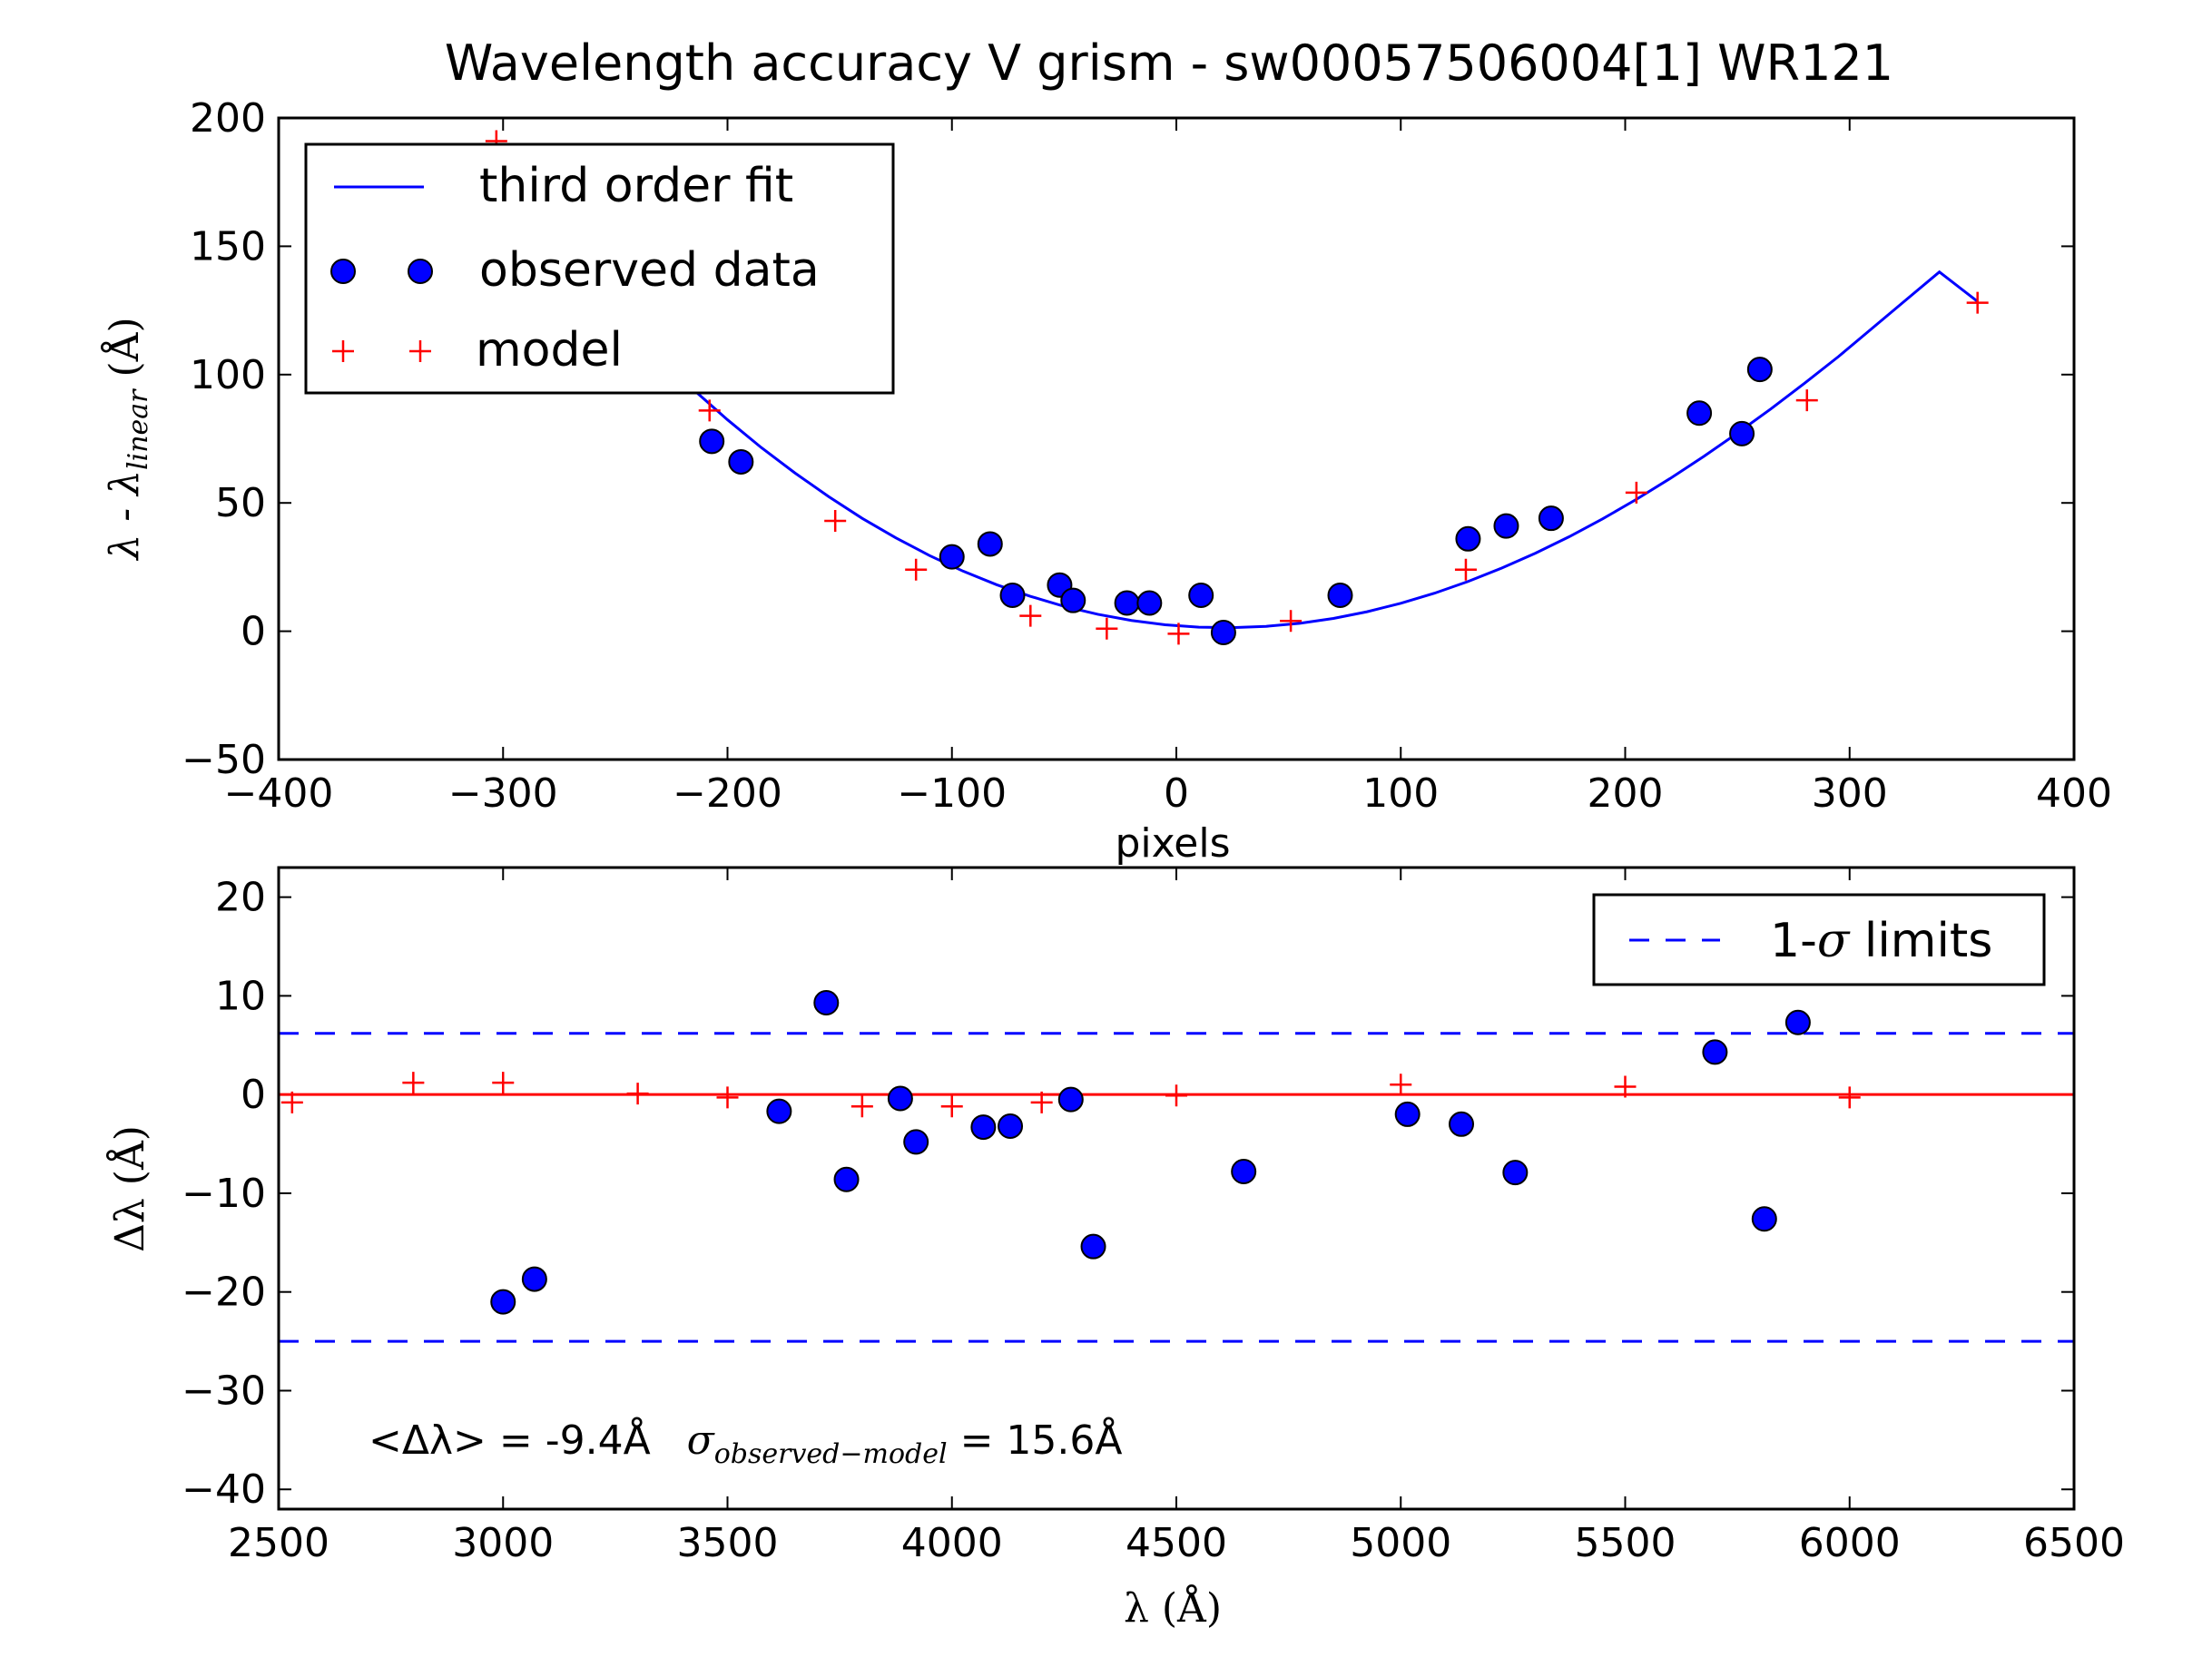 Image resolution: width=2212 pixels, height=1667 pixels. Describe the element at coordinates (503, 794) in the screenshot. I see `top-xtick-label: −300` at that location.